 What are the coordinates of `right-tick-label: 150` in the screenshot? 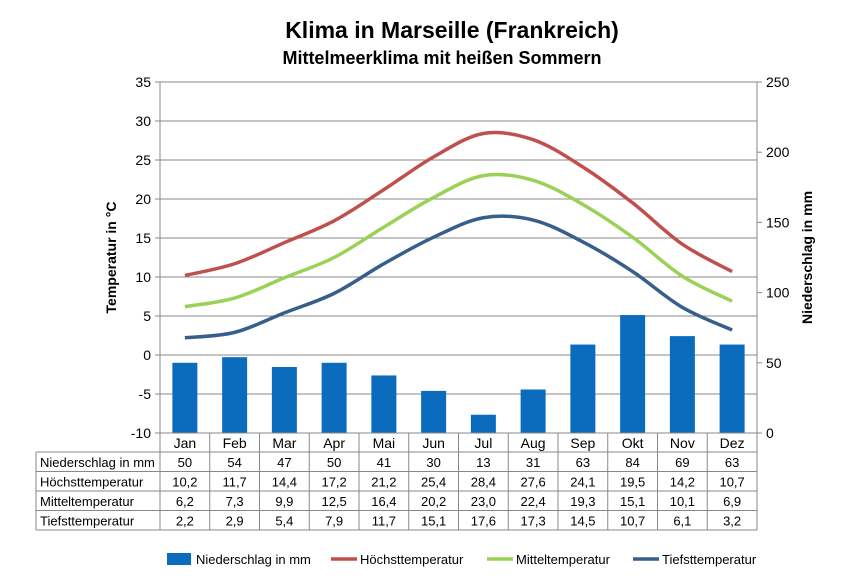 It's located at (778, 222).